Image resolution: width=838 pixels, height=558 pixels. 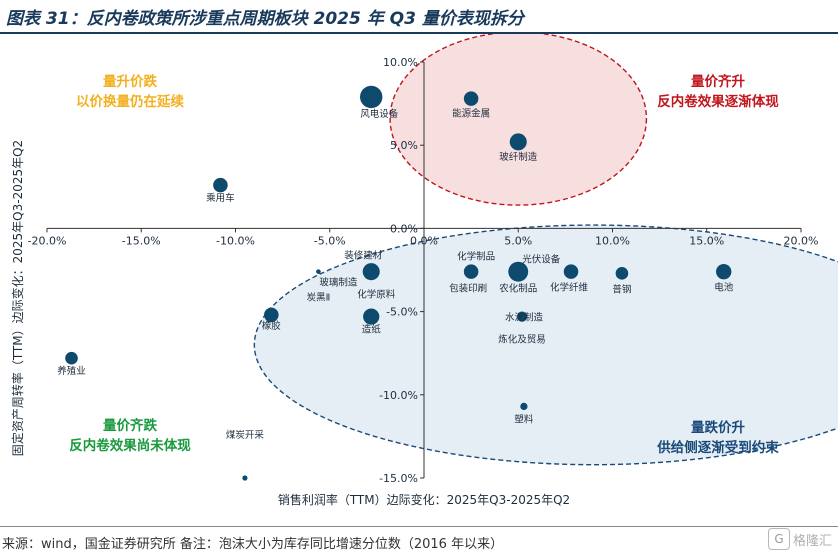 What do you see at coordinates (130, 445) in the screenshot?
I see `quadrant-label: 反内卷效果尚未体现` at bounding box center [130, 445].